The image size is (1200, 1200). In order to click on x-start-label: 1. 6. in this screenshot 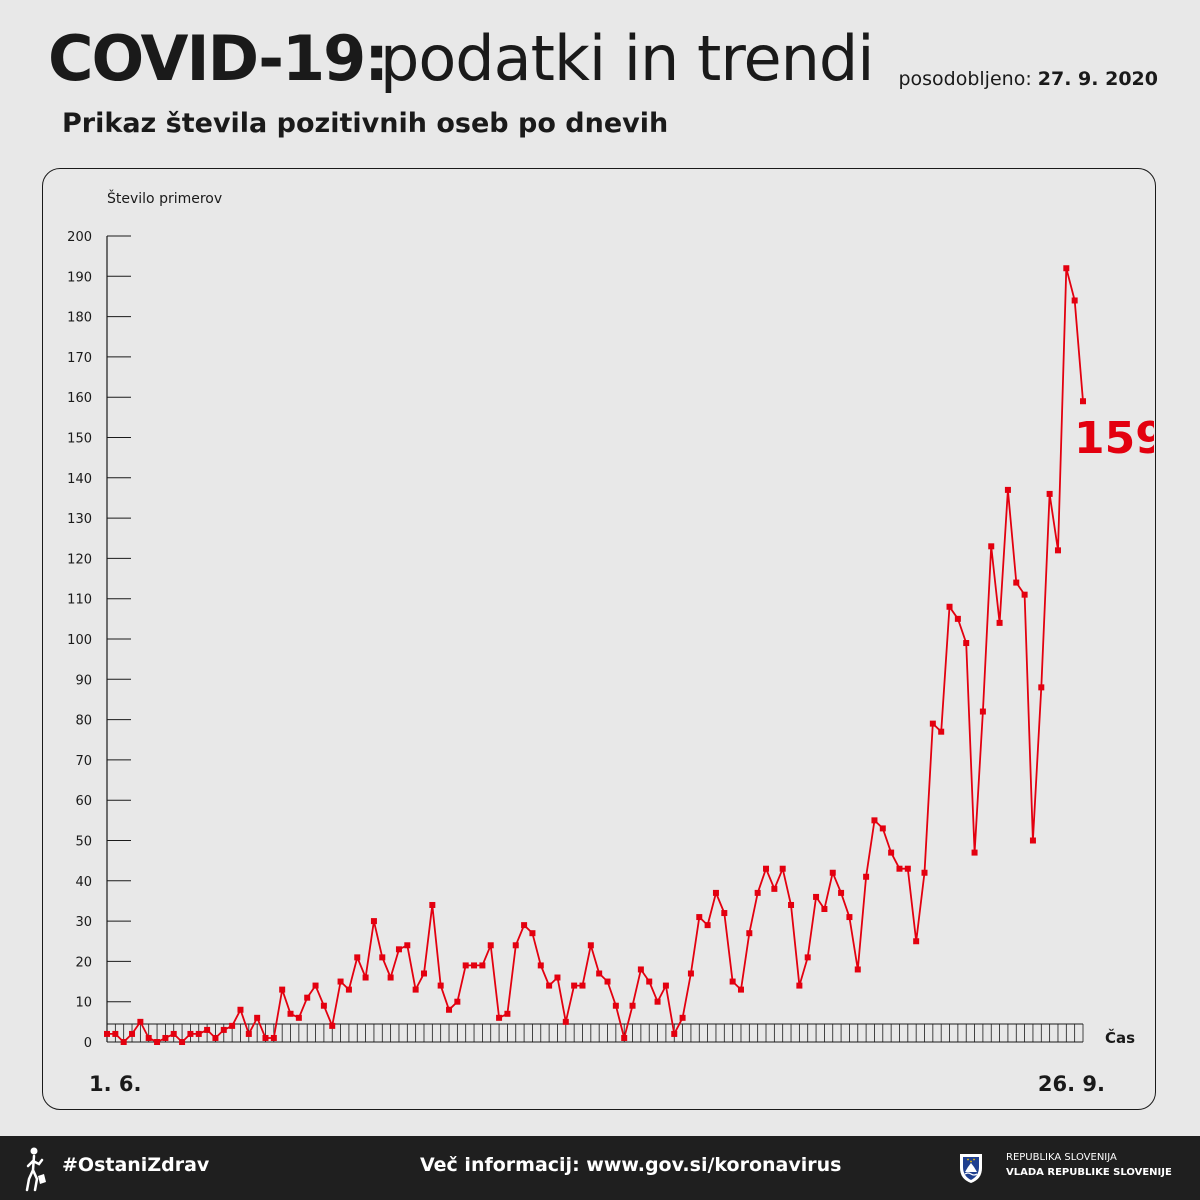, I will do `click(115, 1084)`.